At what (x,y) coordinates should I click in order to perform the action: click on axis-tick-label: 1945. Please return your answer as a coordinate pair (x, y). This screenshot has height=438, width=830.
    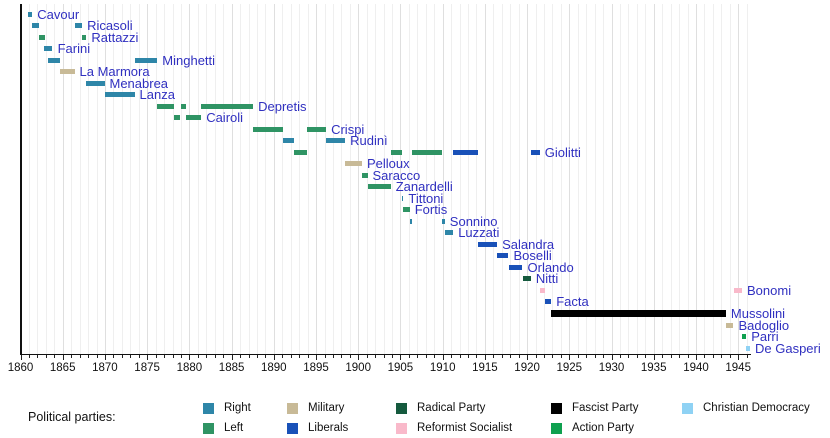
    Looking at the image, I should click on (738, 368).